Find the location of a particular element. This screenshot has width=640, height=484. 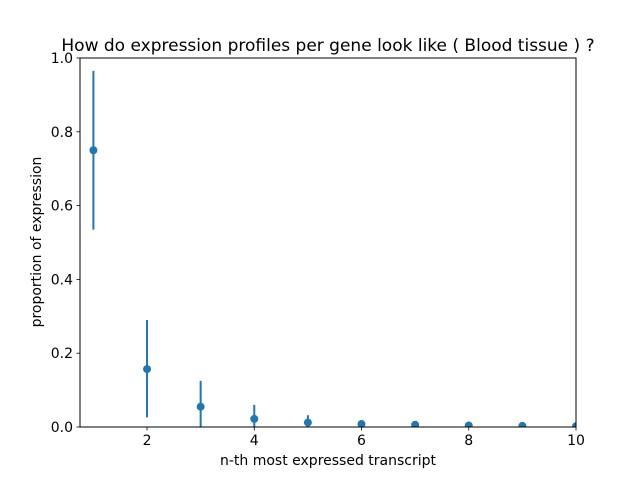

y-axis-label: proportion of expression is located at coordinates (37, 242).